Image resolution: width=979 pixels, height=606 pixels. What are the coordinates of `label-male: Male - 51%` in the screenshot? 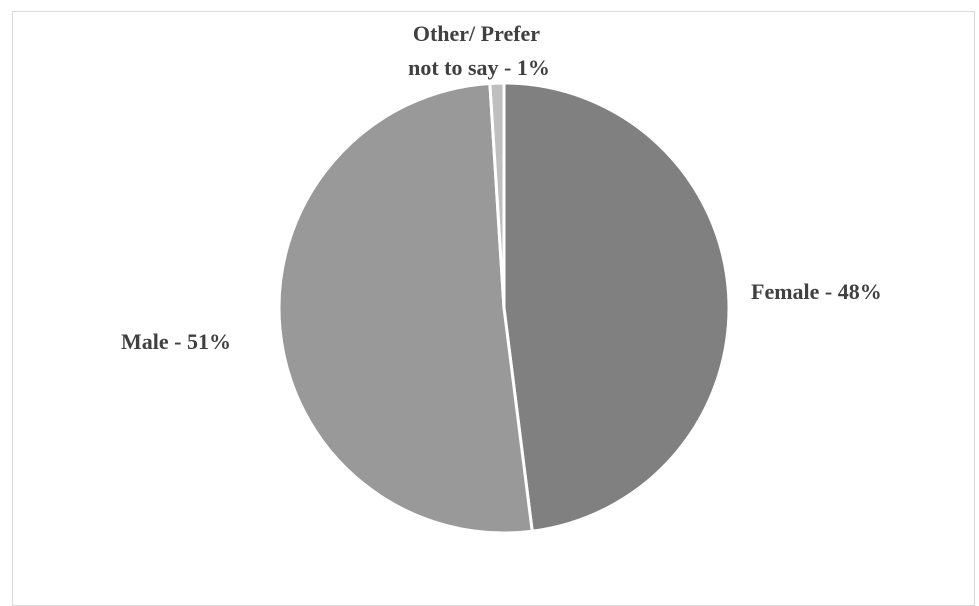 It's located at (176, 341).